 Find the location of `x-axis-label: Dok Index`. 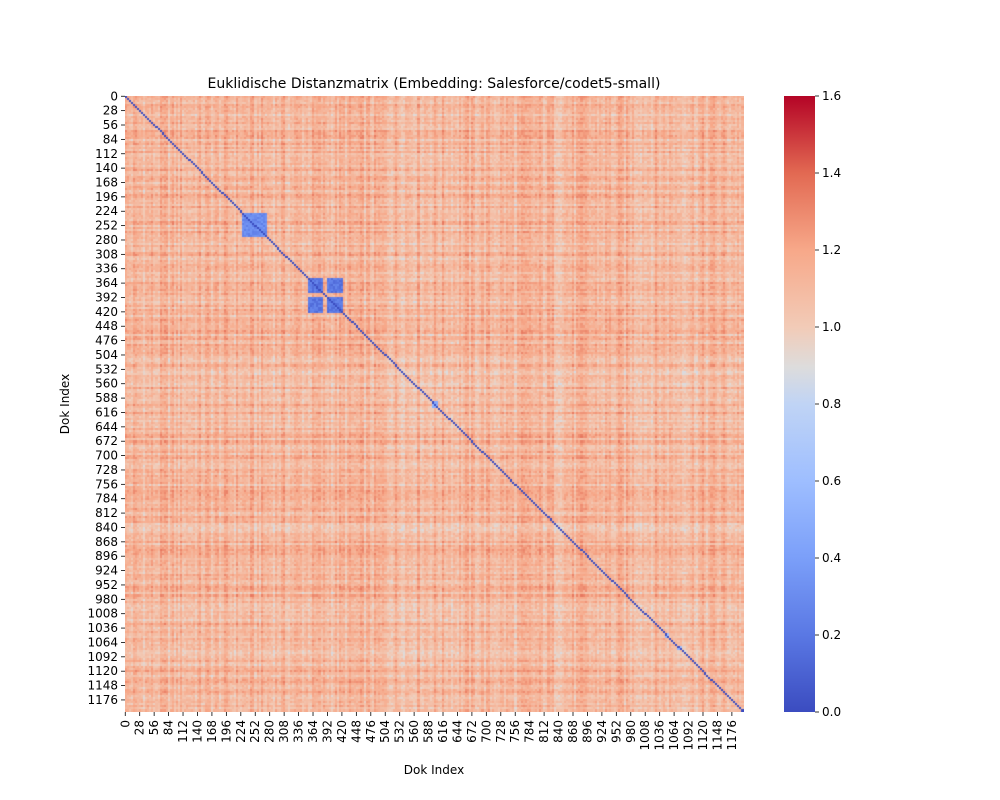

x-axis-label: Dok Index is located at coordinates (434, 770).